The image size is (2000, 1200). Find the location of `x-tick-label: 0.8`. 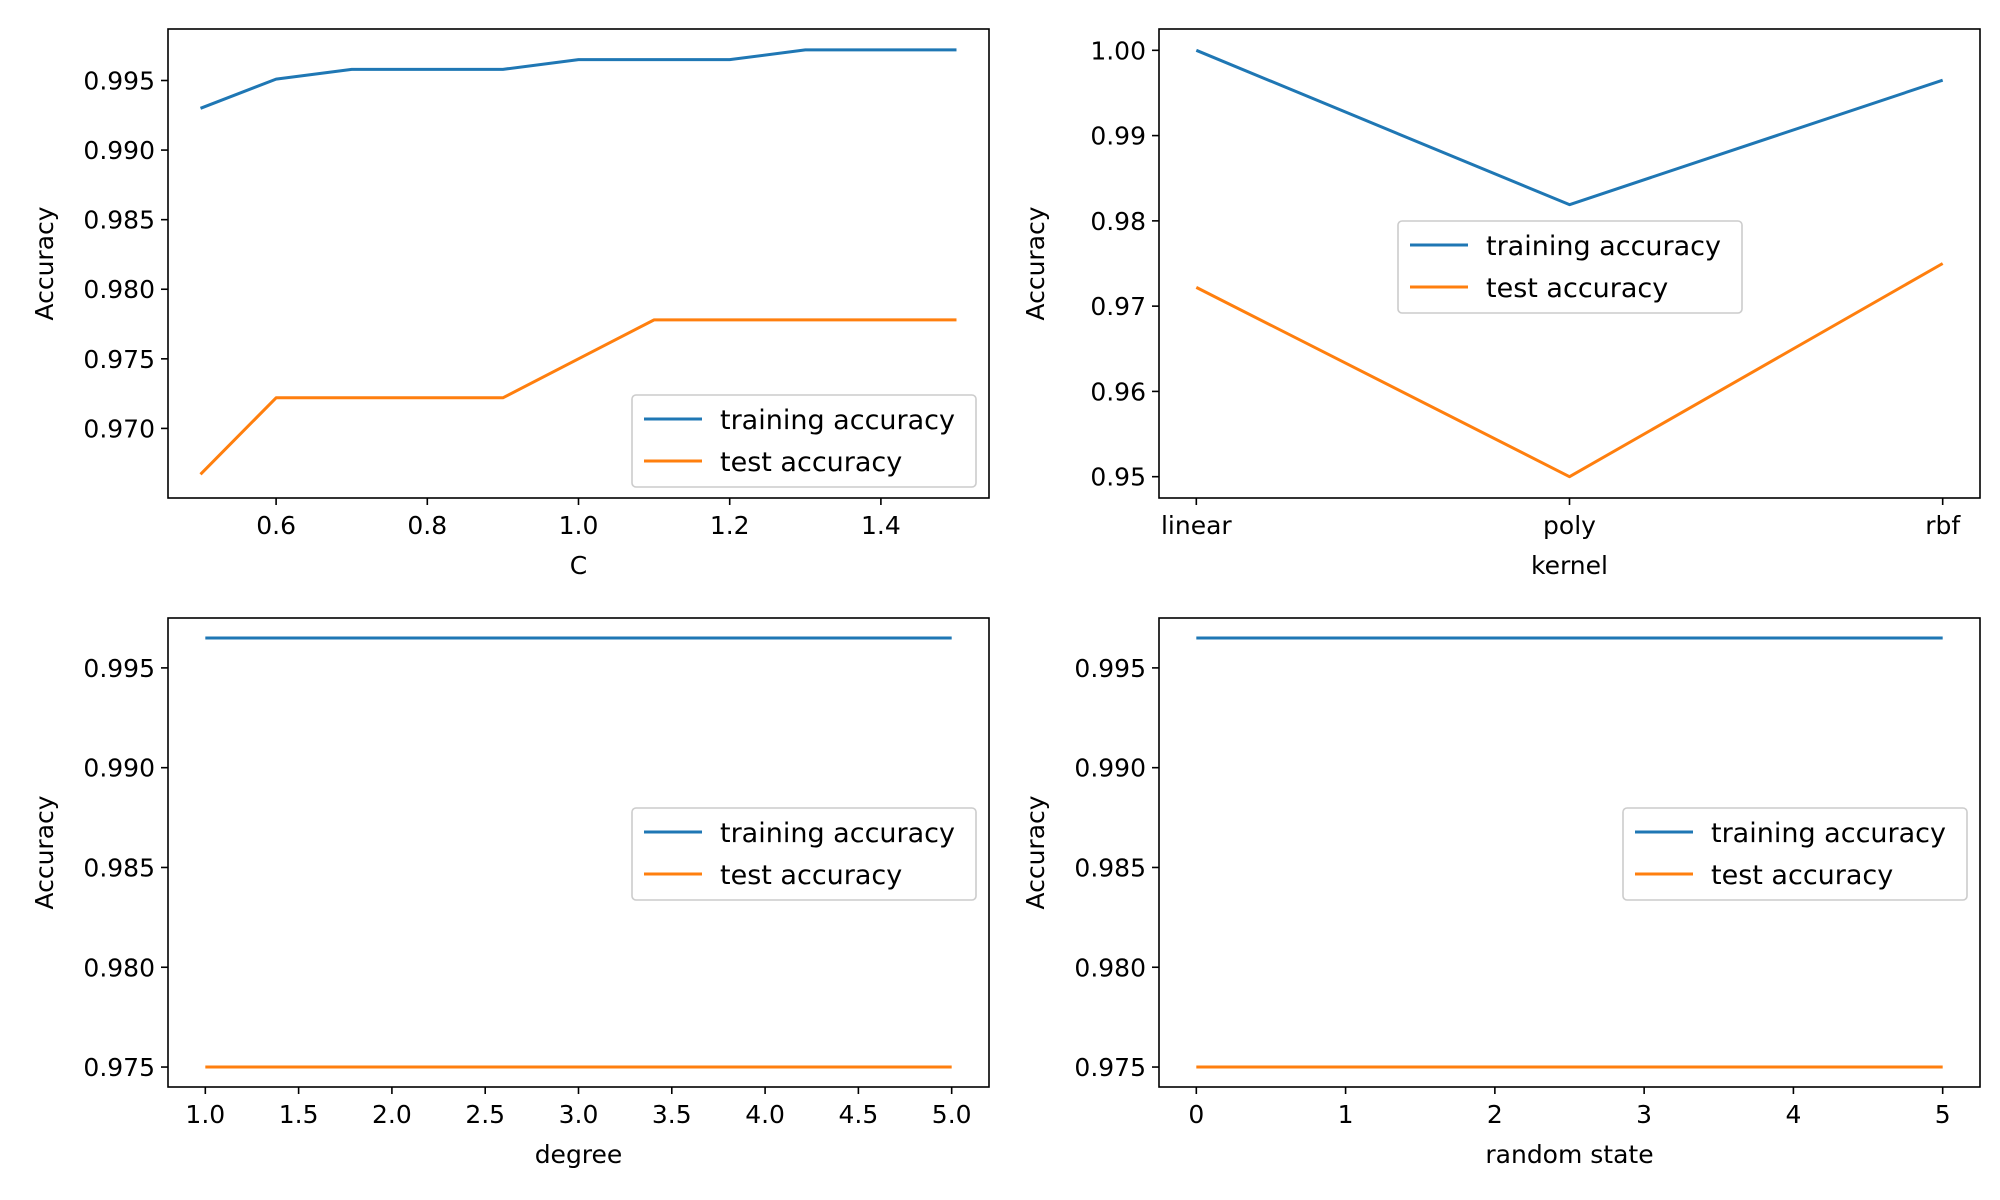

x-tick-label: 0.8 is located at coordinates (427, 525).